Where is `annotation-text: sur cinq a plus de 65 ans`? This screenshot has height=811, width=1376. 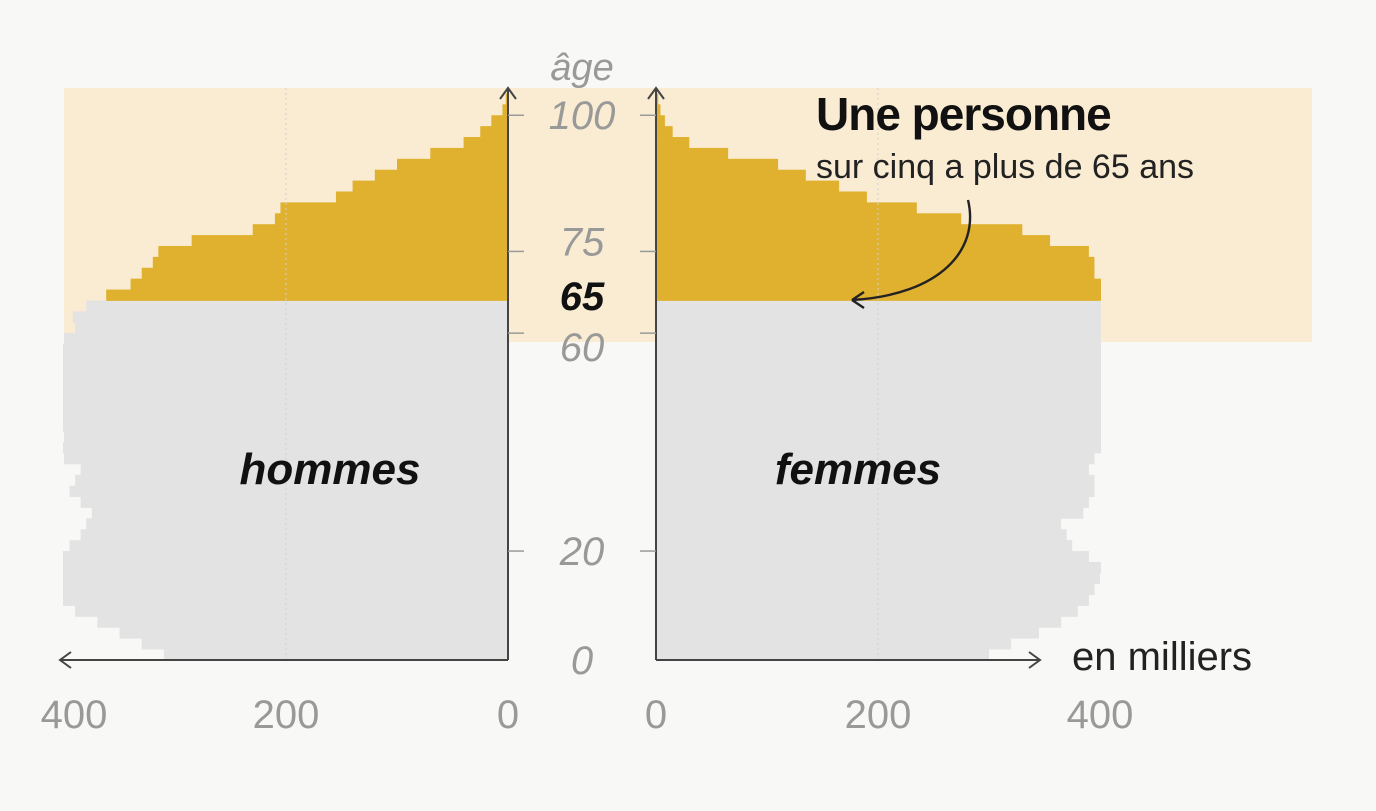 annotation-text: sur cinq a plus de 65 ans is located at coordinates (1005, 167).